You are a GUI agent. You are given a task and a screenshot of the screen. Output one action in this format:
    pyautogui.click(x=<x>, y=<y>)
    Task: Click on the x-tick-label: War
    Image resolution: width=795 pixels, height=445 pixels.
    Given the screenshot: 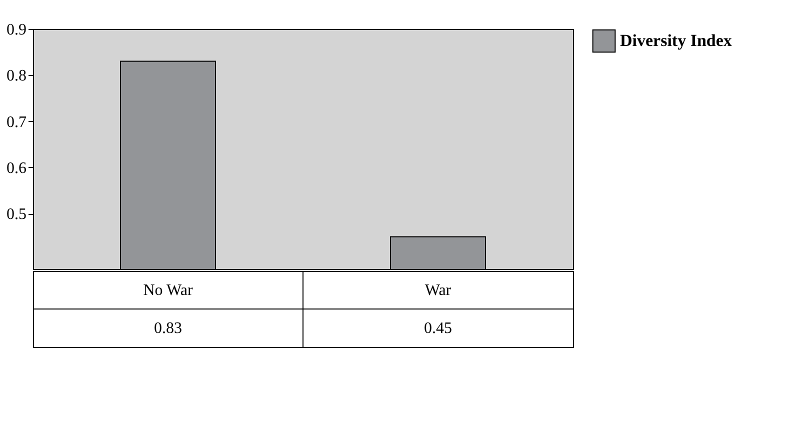 What is the action you would take?
    pyautogui.click(x=438, y=290)
    